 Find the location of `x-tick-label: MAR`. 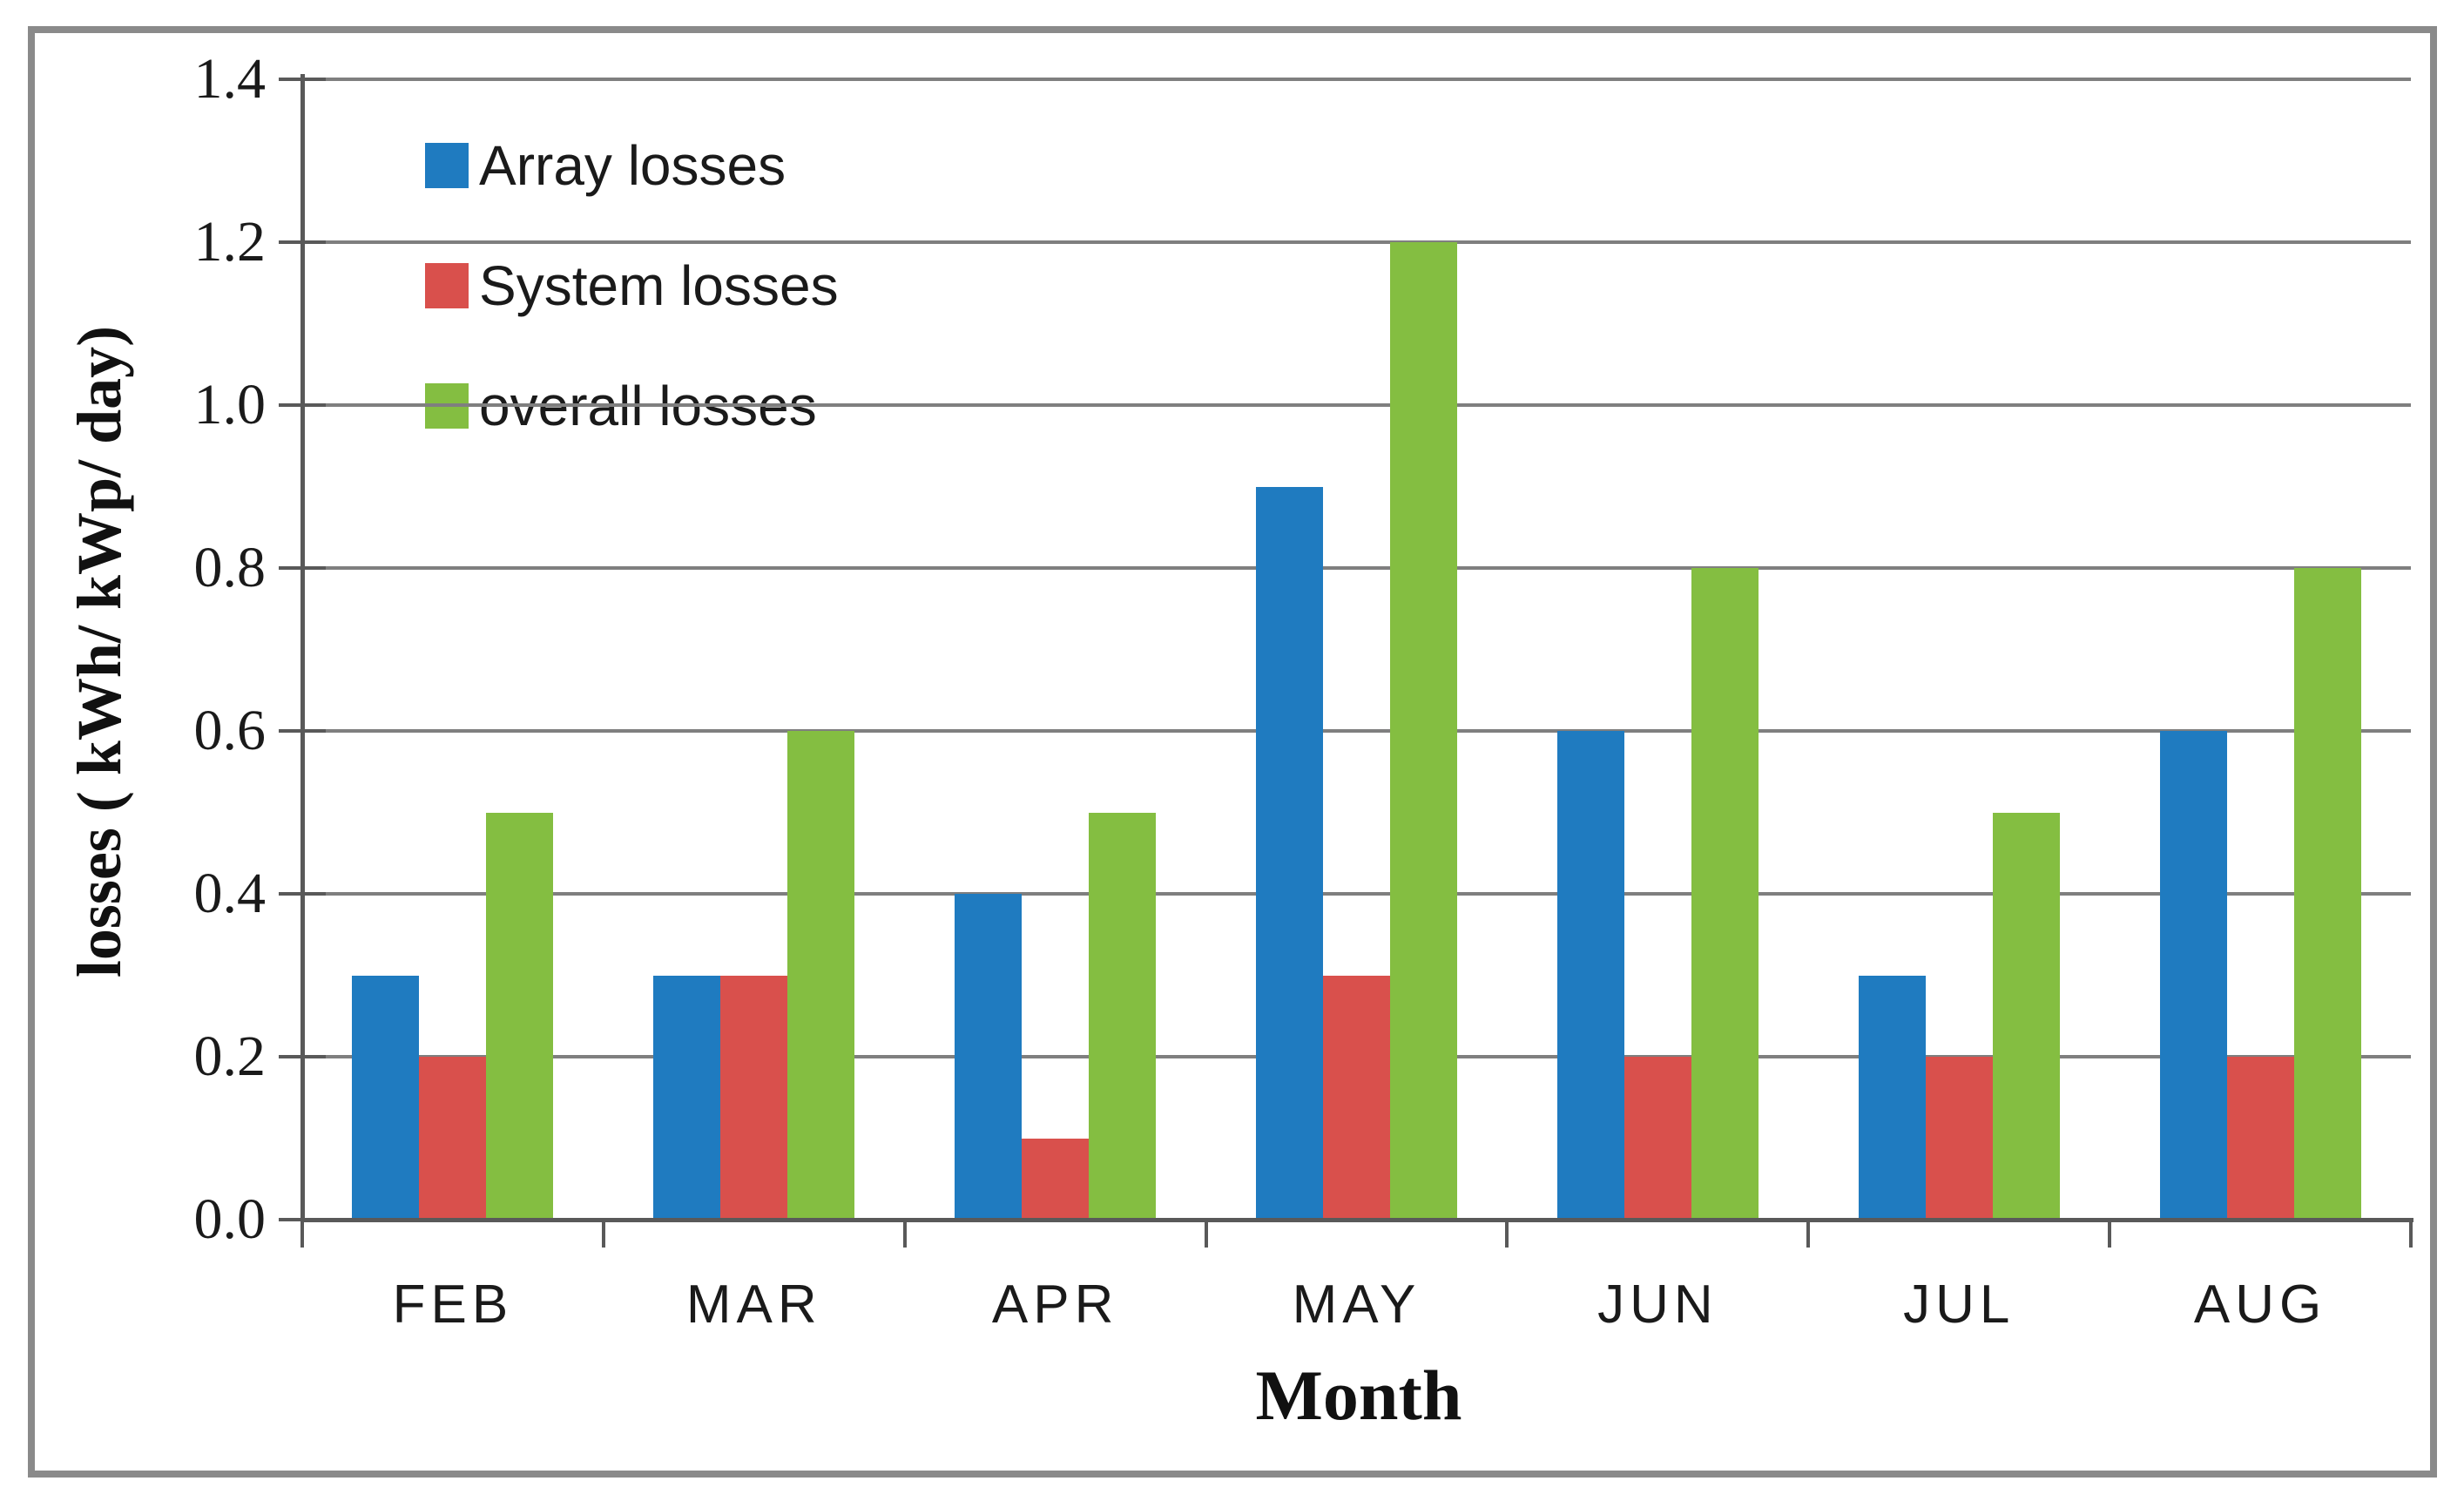

x-tick-label: MAR is located at coordinates (753, 1305).